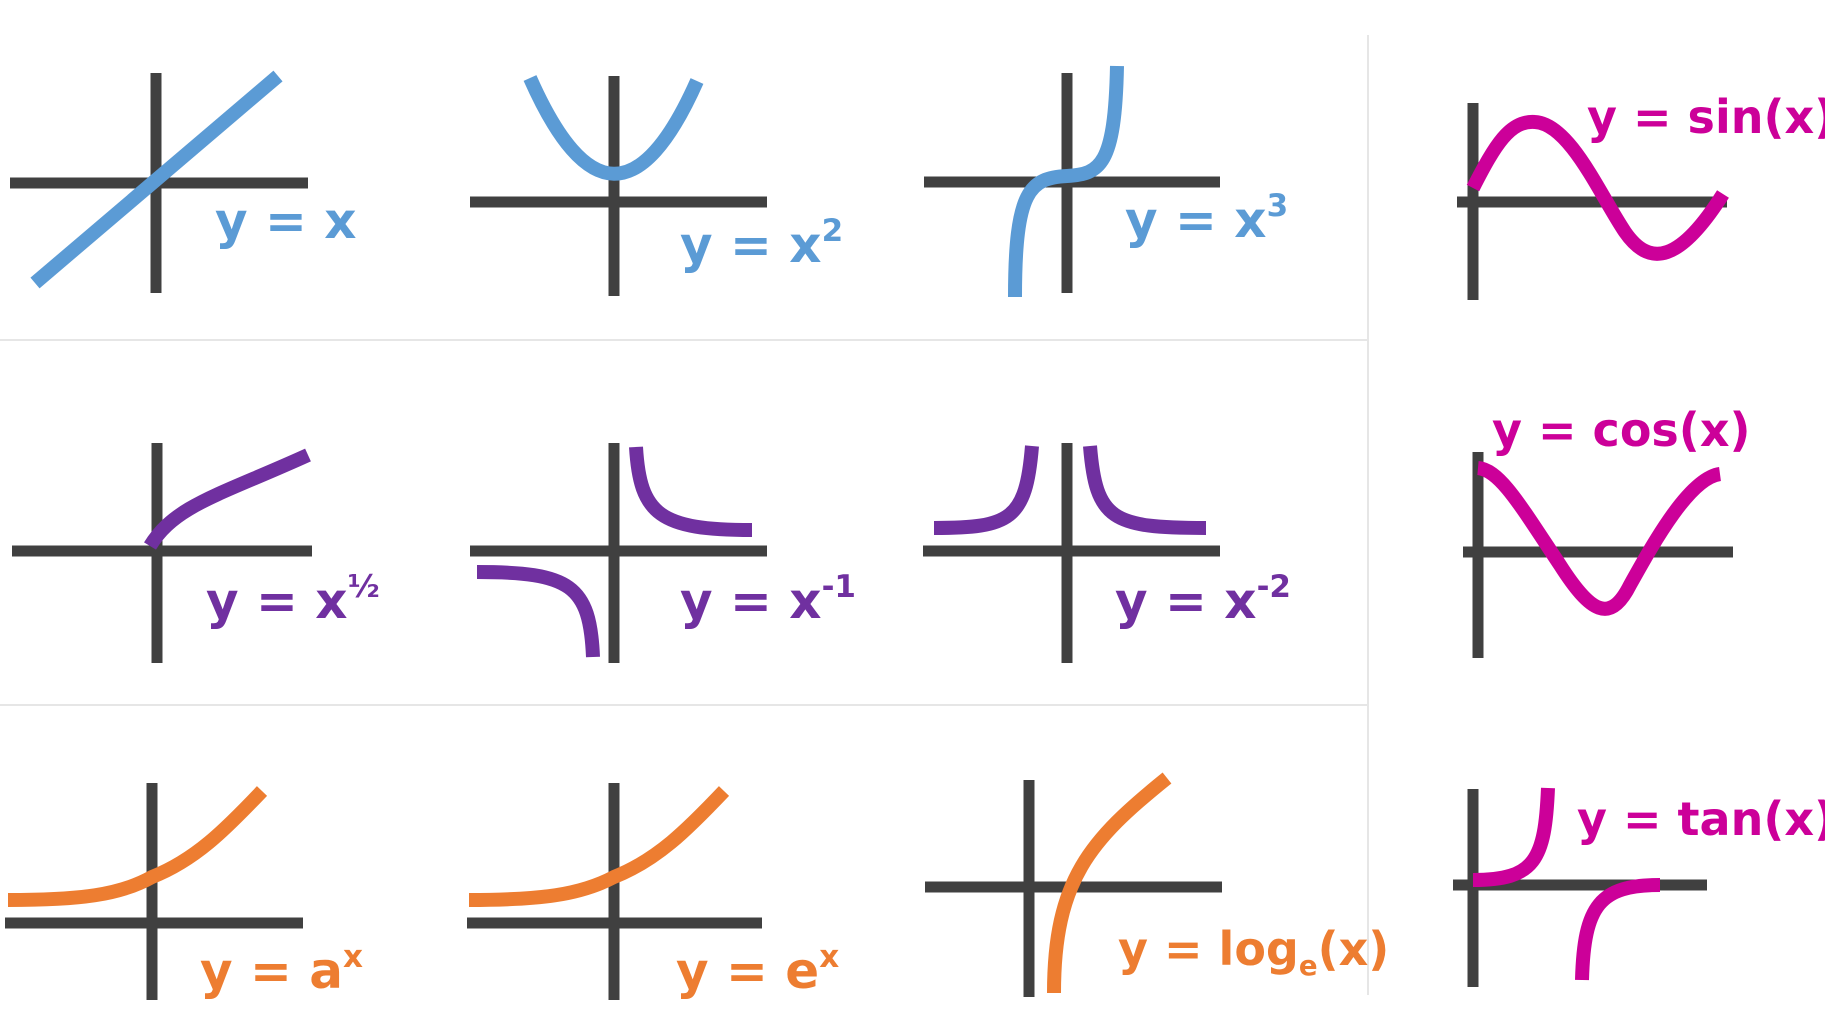 This screenshot has height=1036, width=1825. I want to click on equation-base: y = e, so click(747, 971).